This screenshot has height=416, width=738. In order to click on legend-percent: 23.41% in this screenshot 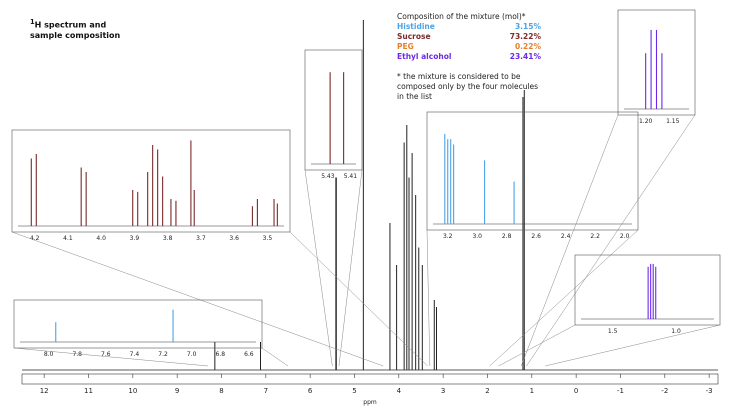, I will do `click(525, 56)`.